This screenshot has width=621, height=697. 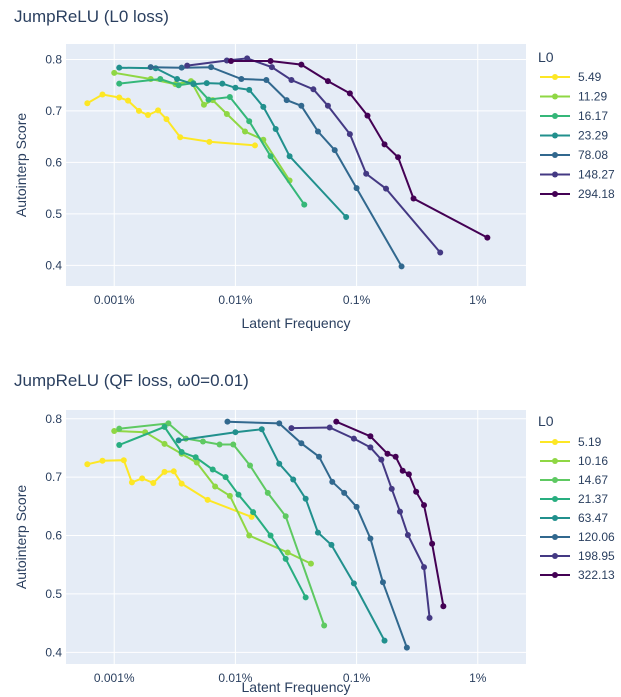 I want to click on series-198.95, so click(x=360, y=522).